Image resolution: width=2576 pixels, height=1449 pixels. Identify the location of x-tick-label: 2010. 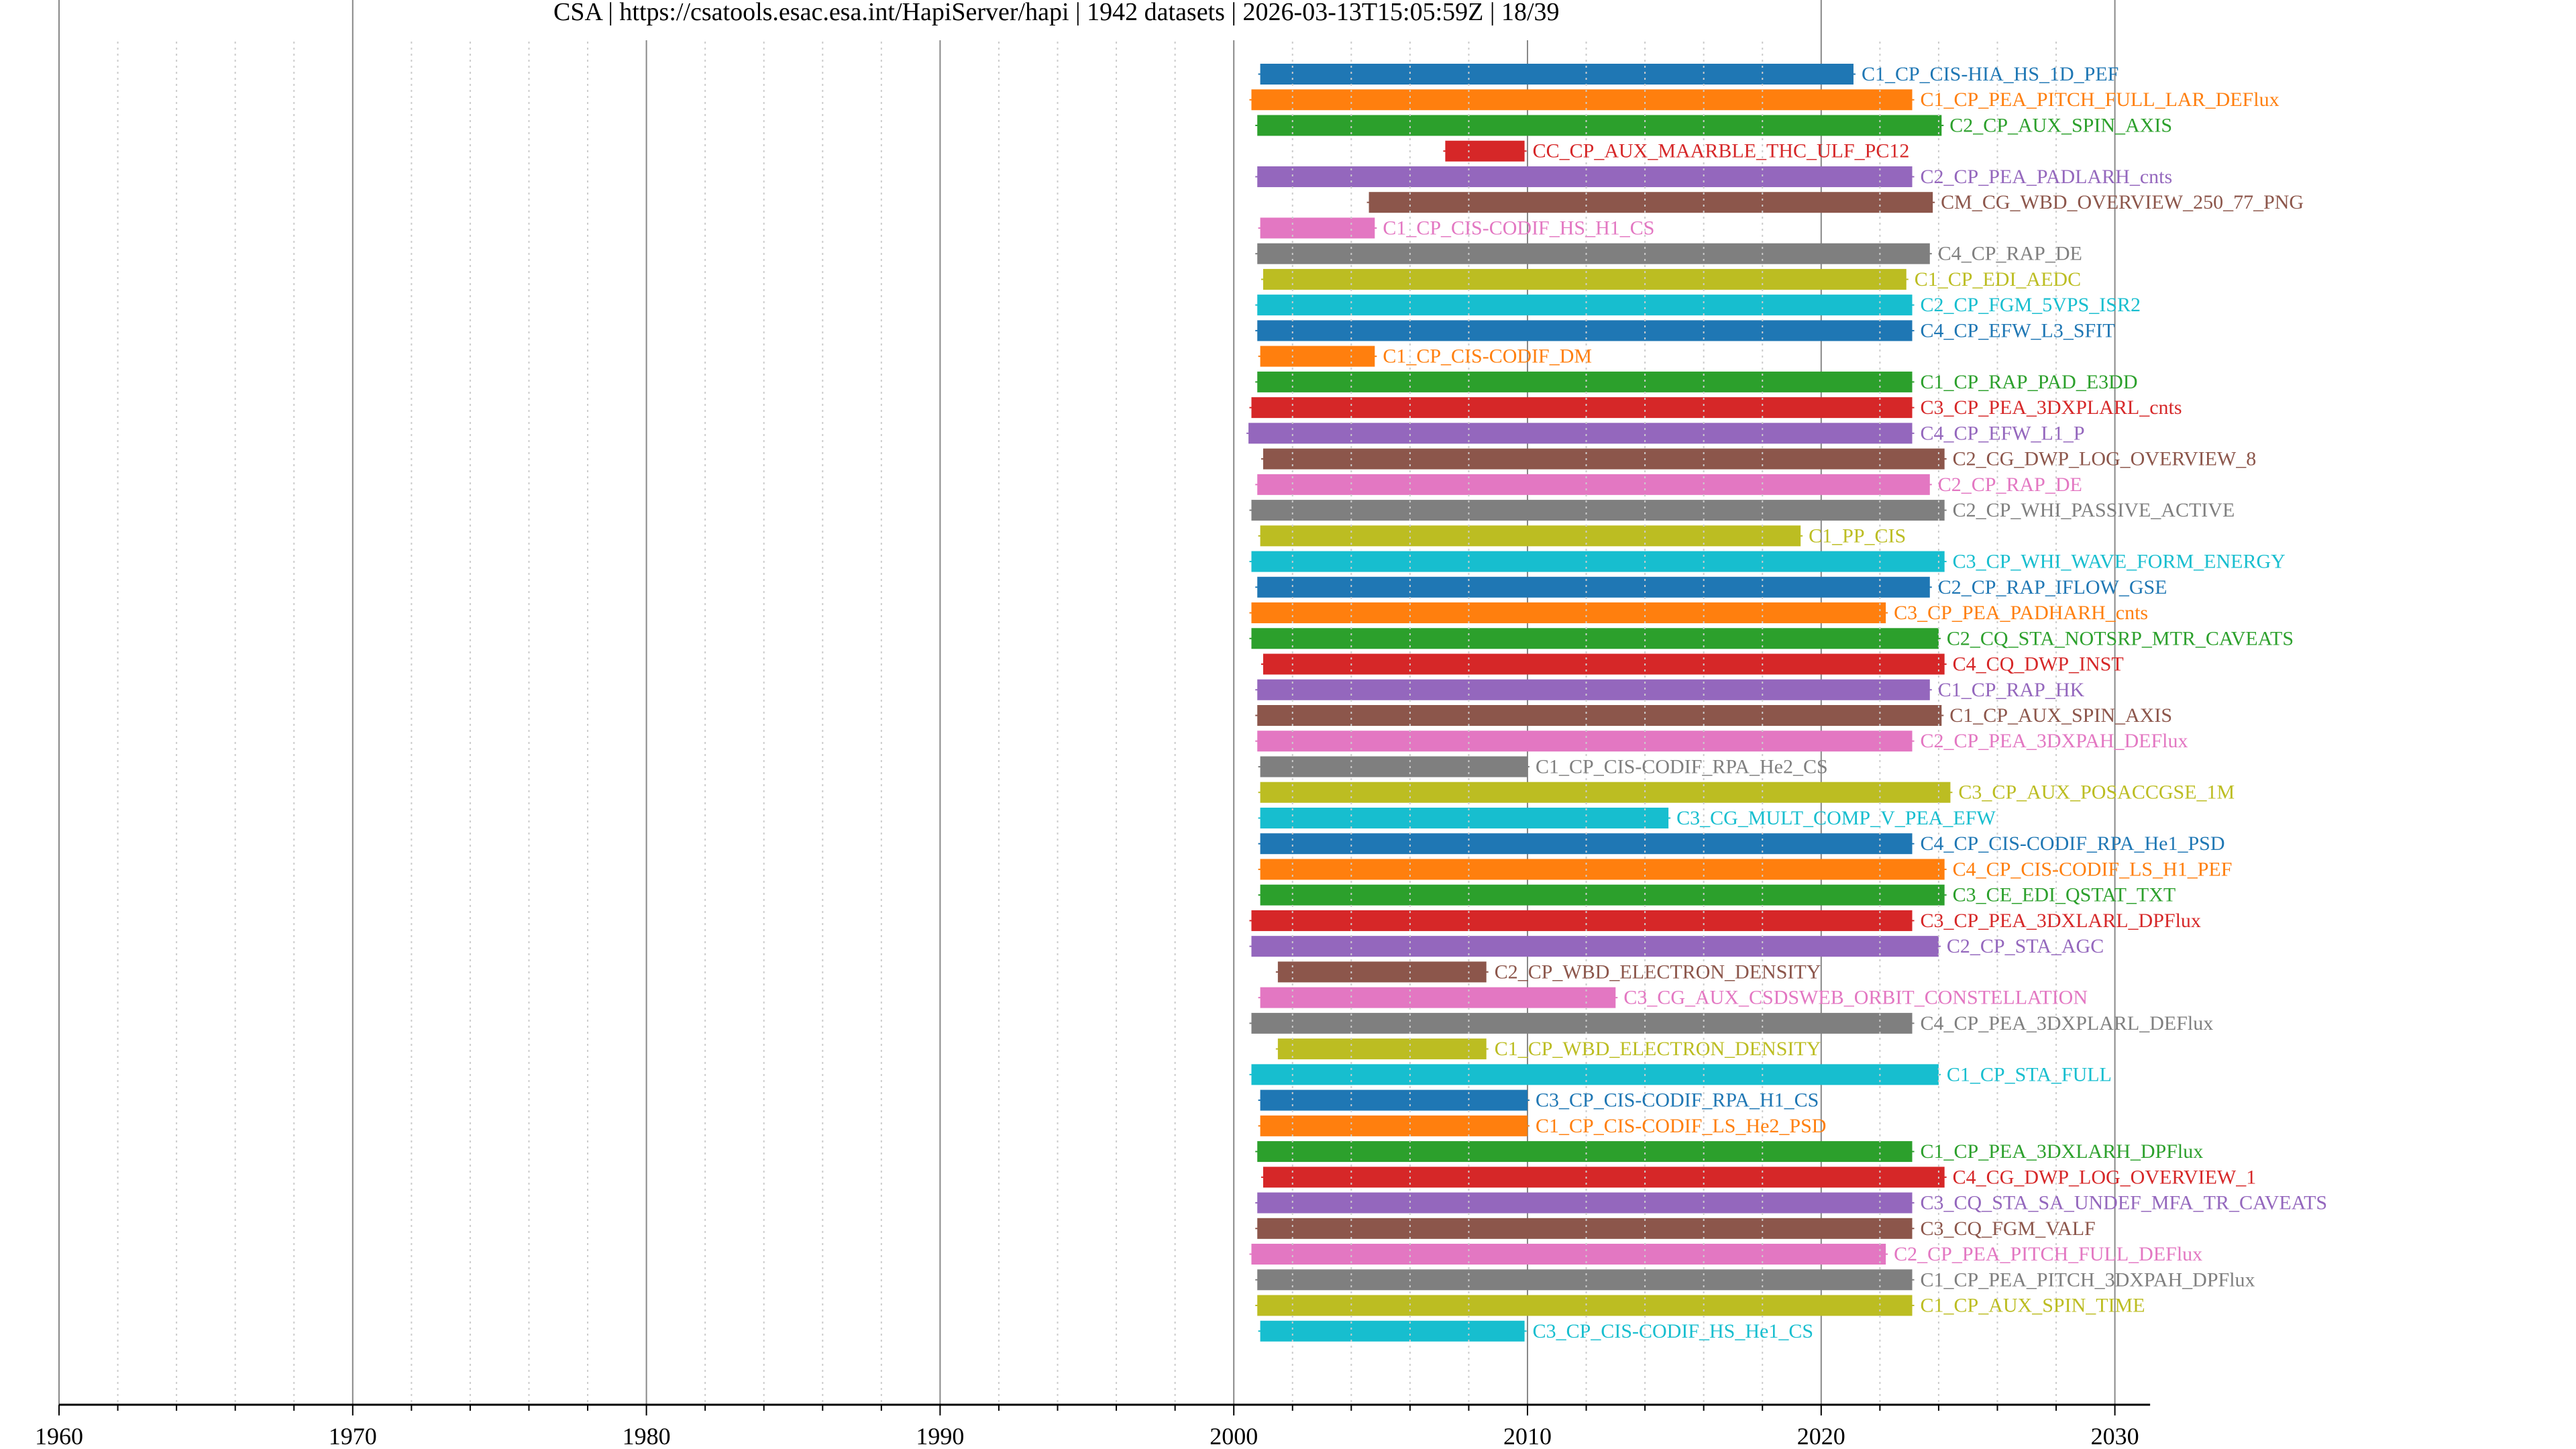
(1527, 1436).